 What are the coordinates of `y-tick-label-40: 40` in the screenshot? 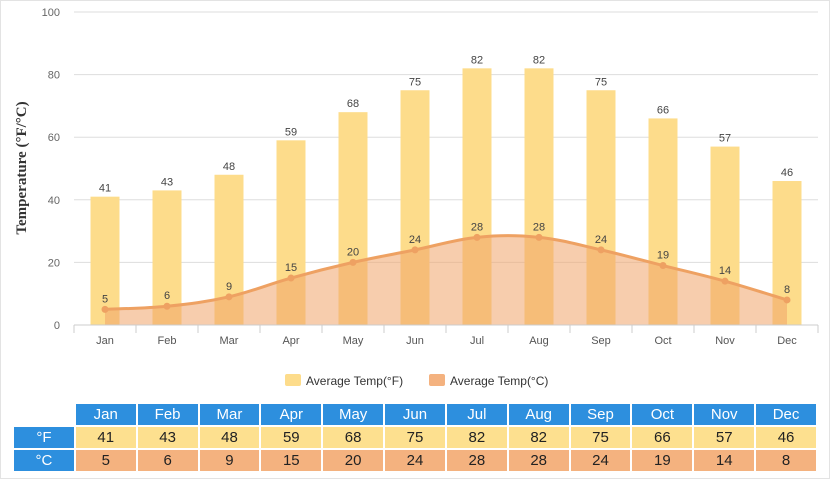 It's located at (54, 201).